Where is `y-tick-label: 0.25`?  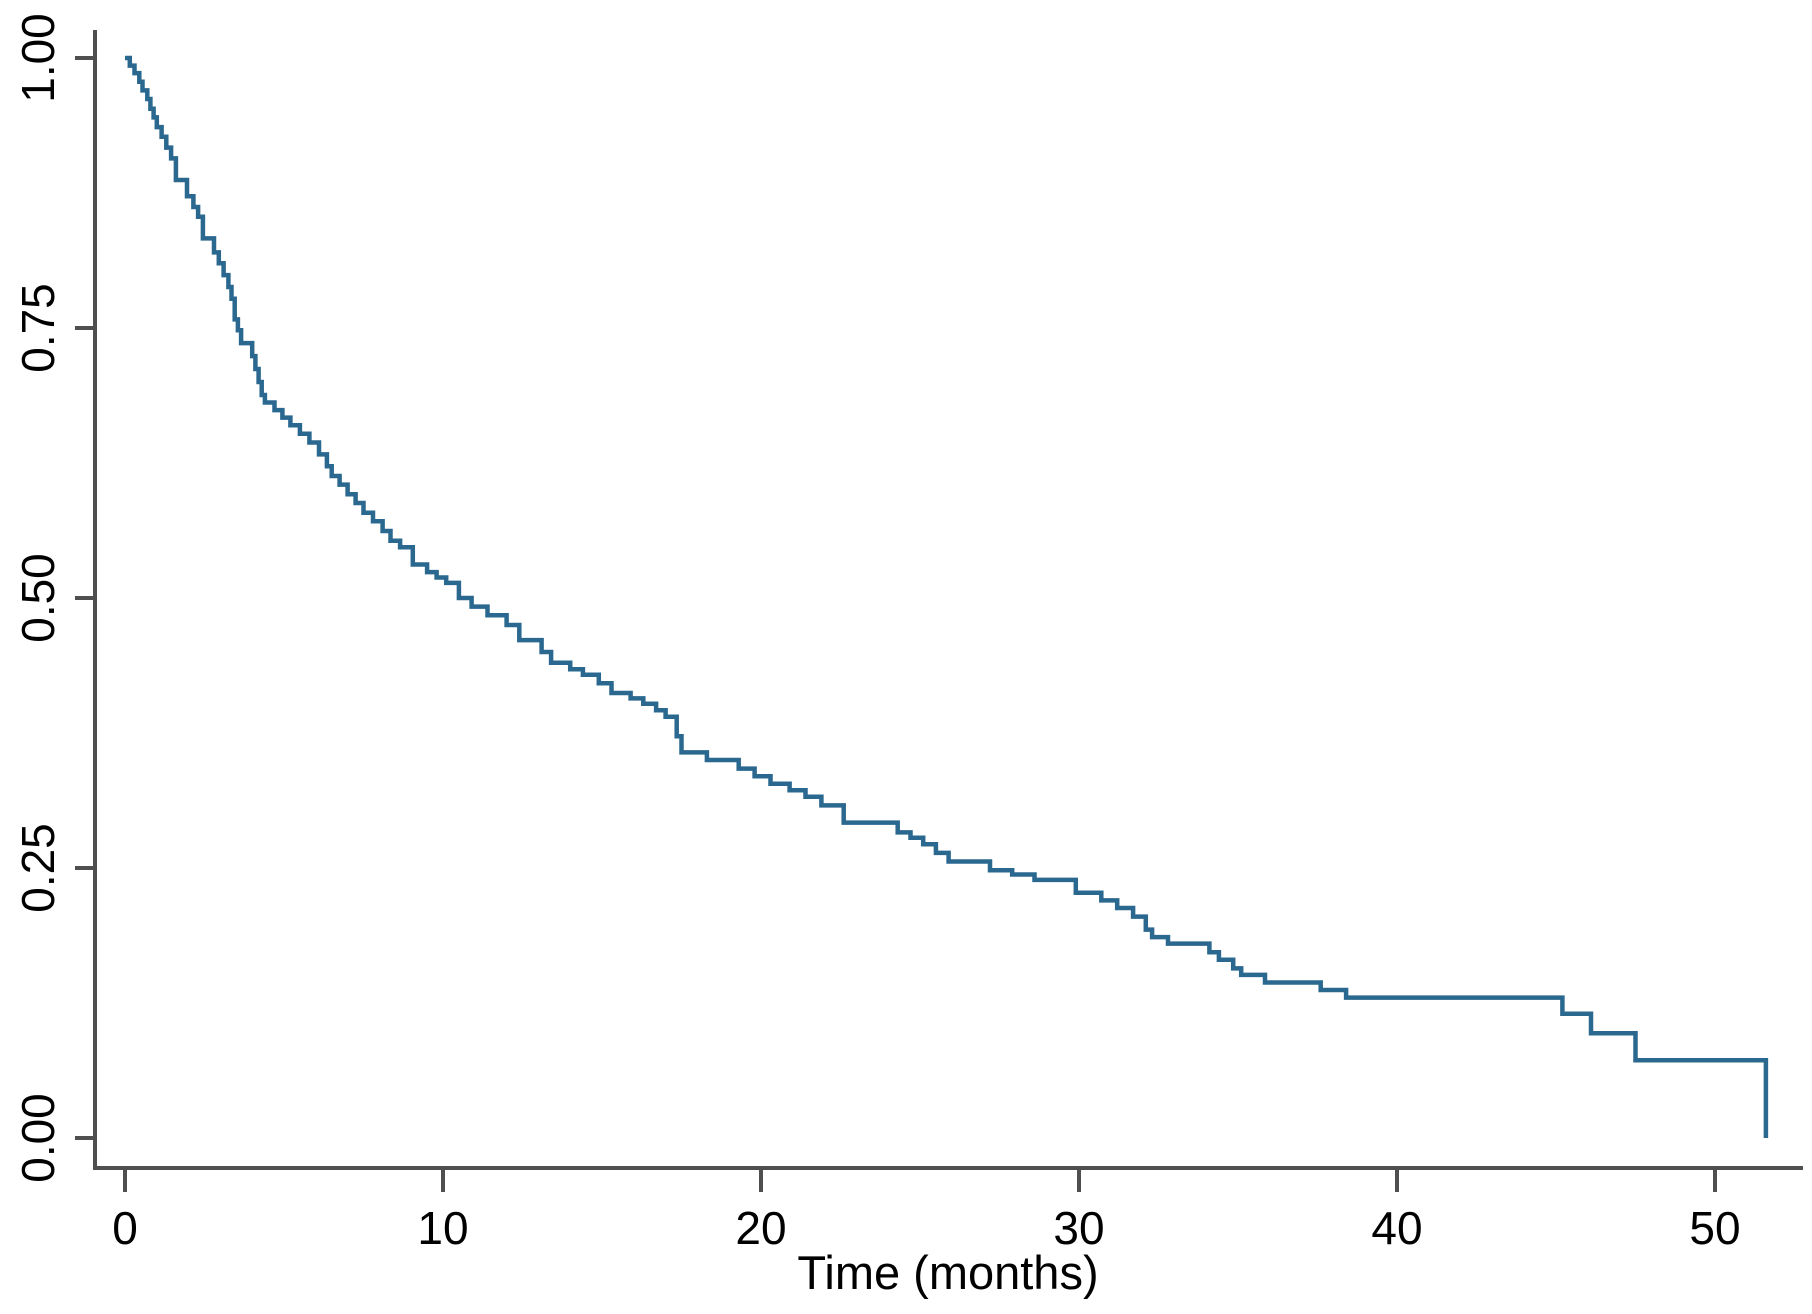 y-tick-label: 0.25 is located at coordinates (38, 868).